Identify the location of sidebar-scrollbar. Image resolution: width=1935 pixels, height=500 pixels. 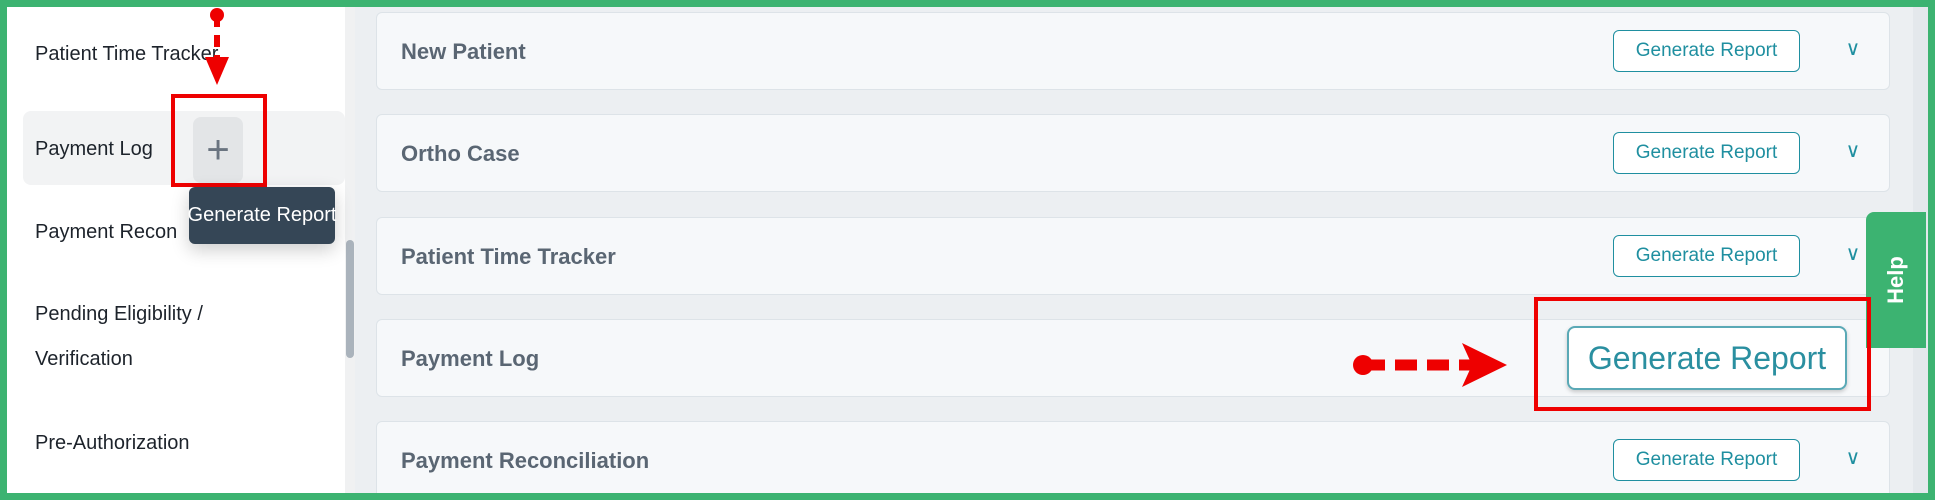
(350, 250).